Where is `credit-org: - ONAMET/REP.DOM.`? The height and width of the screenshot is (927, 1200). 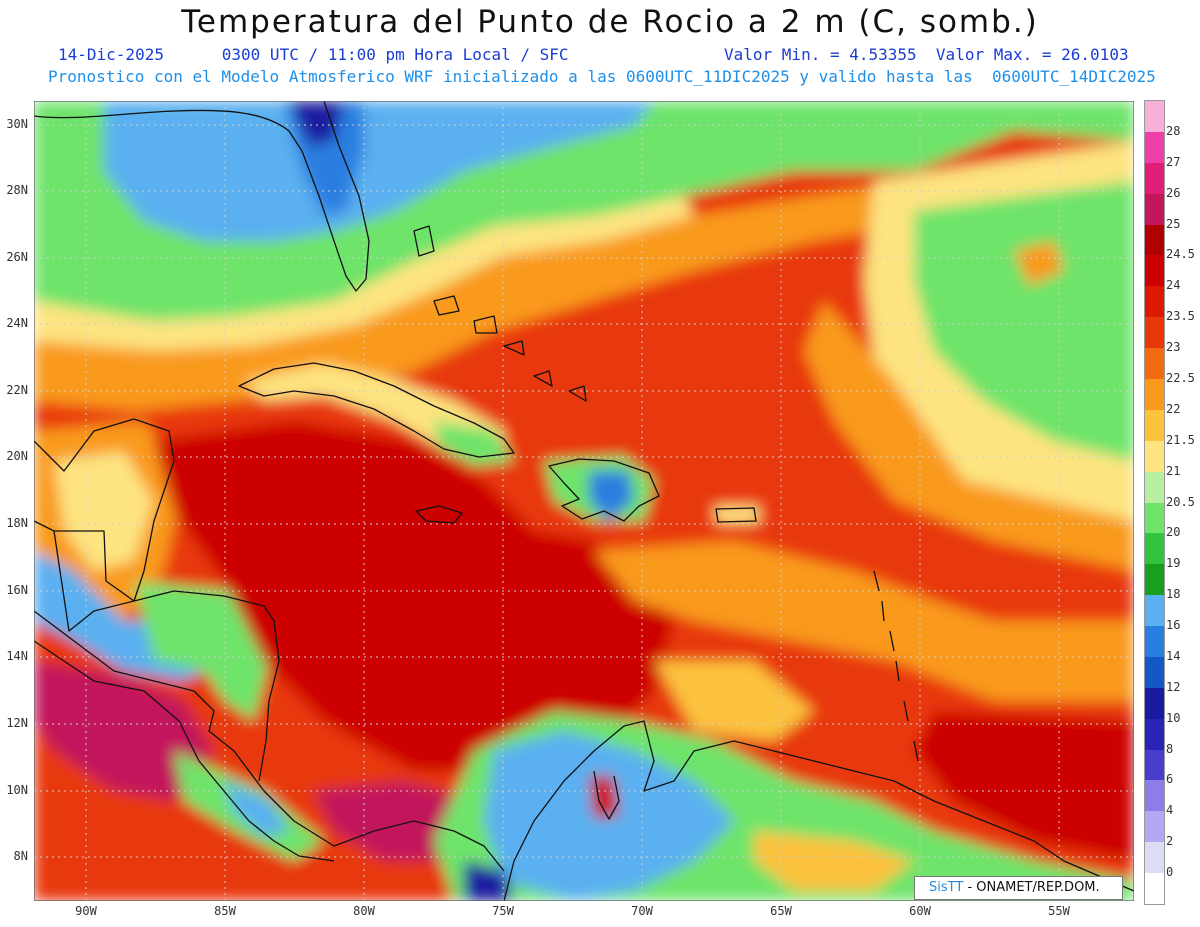
credit-org: - ONAMET/REP.DOM. is located at coordinates (1033, 887).